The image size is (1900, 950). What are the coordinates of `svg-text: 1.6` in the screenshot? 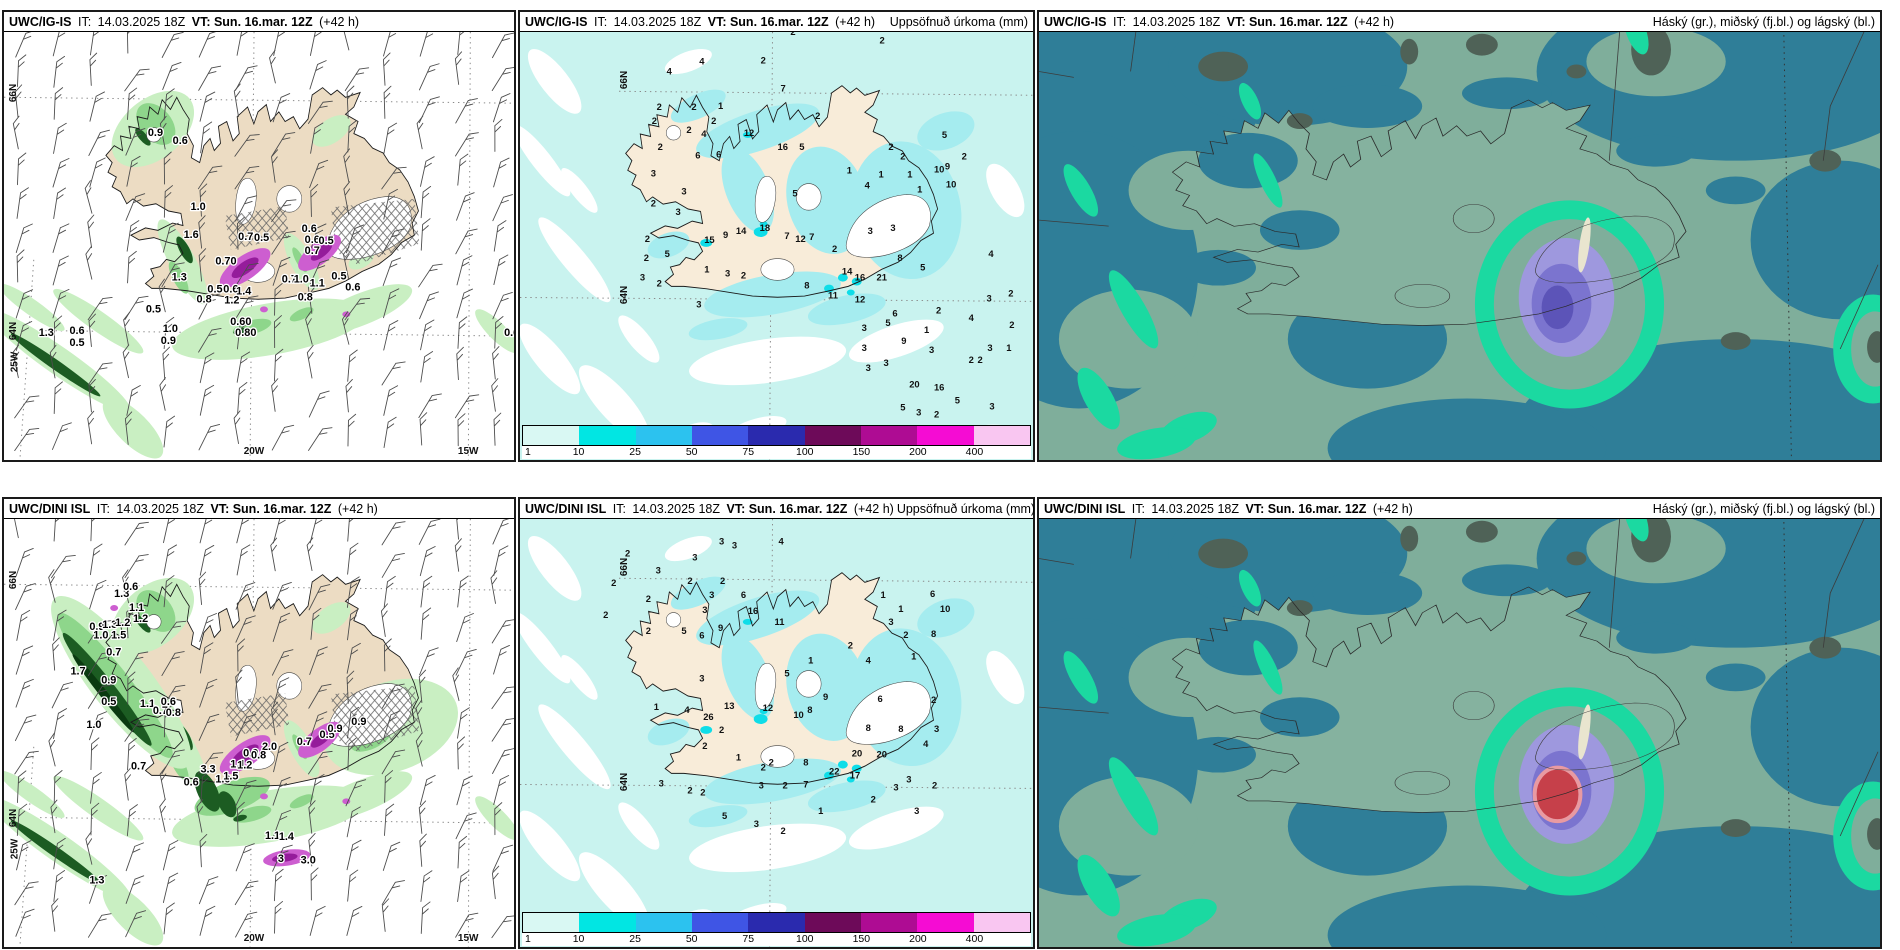 It's located at (191, 235).